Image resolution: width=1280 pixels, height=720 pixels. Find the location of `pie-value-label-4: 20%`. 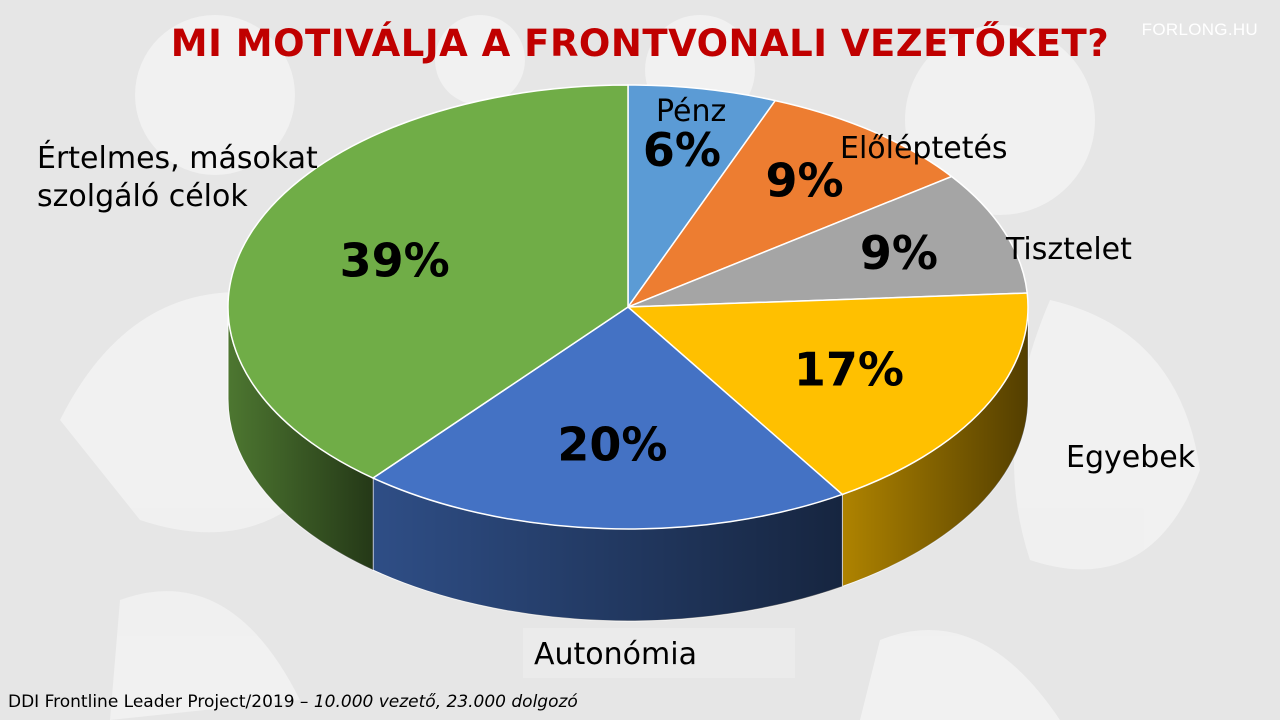

pie-value-label-4: 20% is located at coordinates (612, 444).